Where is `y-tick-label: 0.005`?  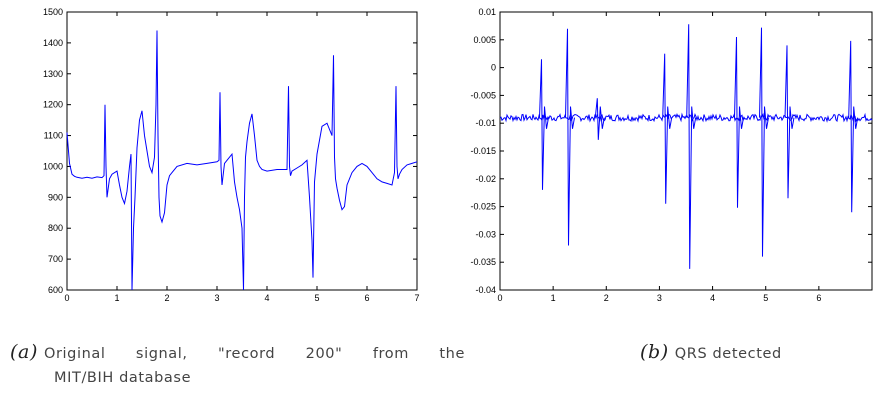 y-tick-label: 0.005 is located at coordinates (484, 40).